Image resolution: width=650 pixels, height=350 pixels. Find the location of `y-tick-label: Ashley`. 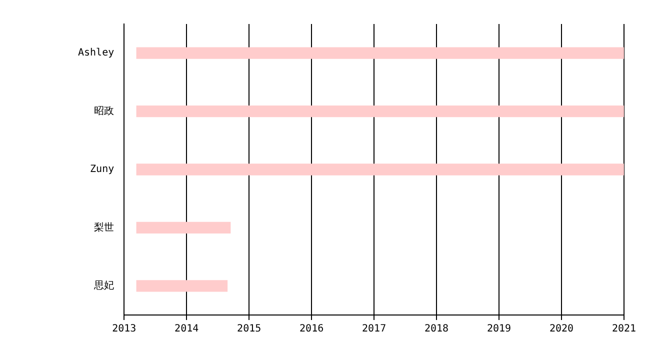

y-tick-label: Ashley is located at coordinates (96, 53).